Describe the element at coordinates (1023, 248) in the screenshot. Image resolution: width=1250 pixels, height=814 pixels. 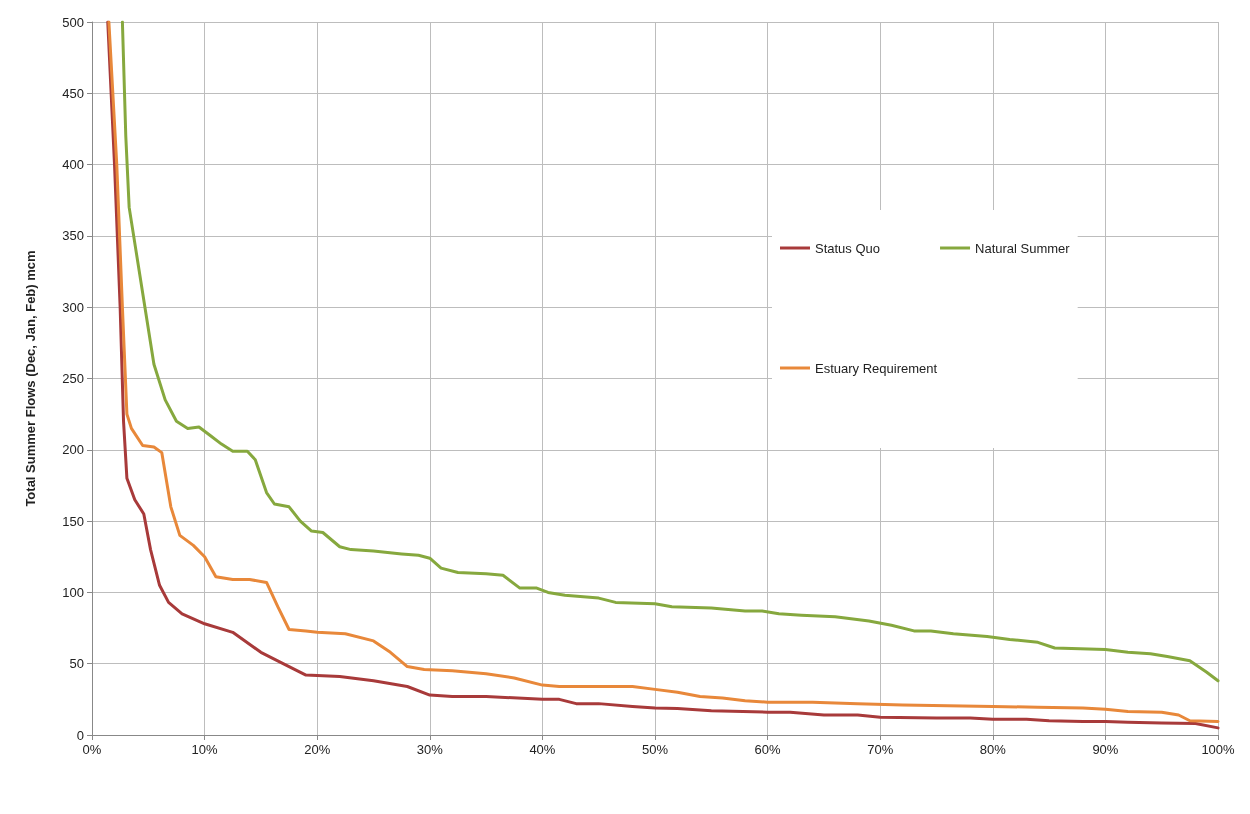
I see `legend-label: Natural Summer` at that location.